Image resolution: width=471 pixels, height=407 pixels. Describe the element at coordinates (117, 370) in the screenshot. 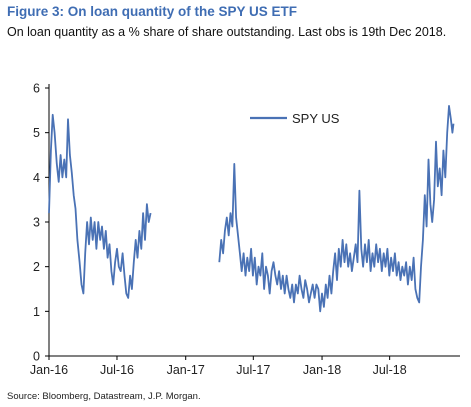

I see `x-tick-label: Jul-16` at that location.